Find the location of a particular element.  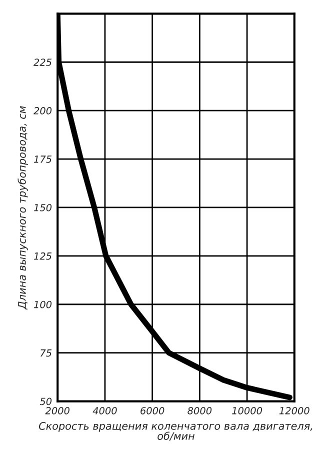

y-tick-label: 100 is located at coordinates (43, 304).